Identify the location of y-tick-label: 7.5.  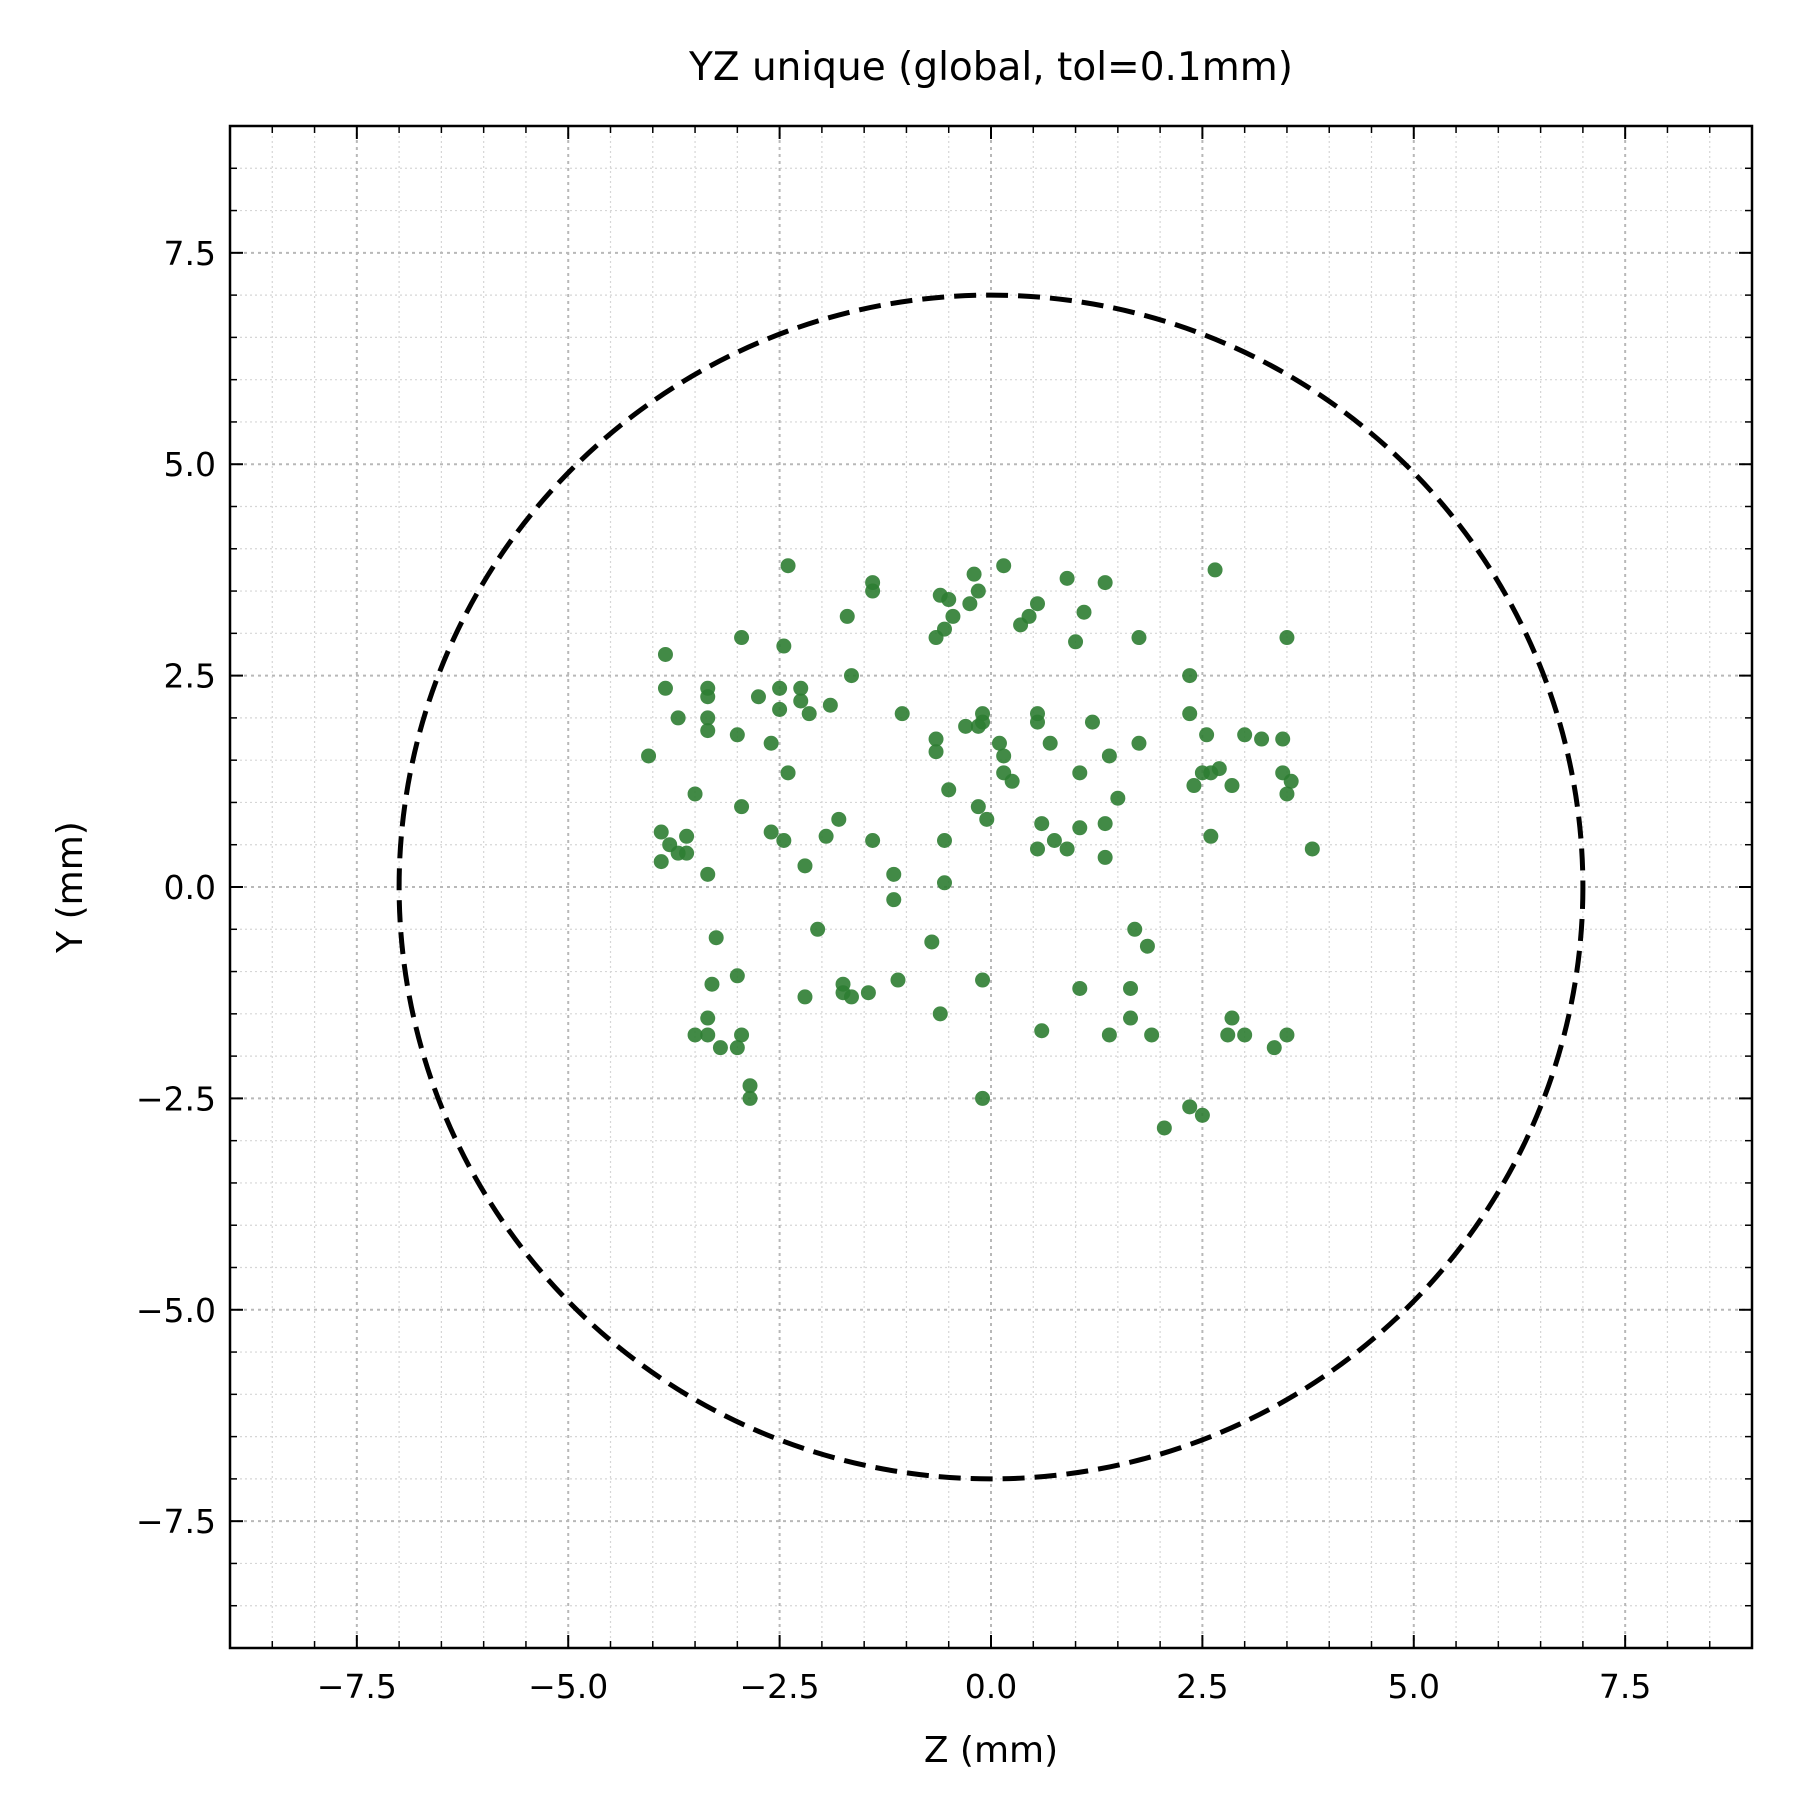
(190, 253).